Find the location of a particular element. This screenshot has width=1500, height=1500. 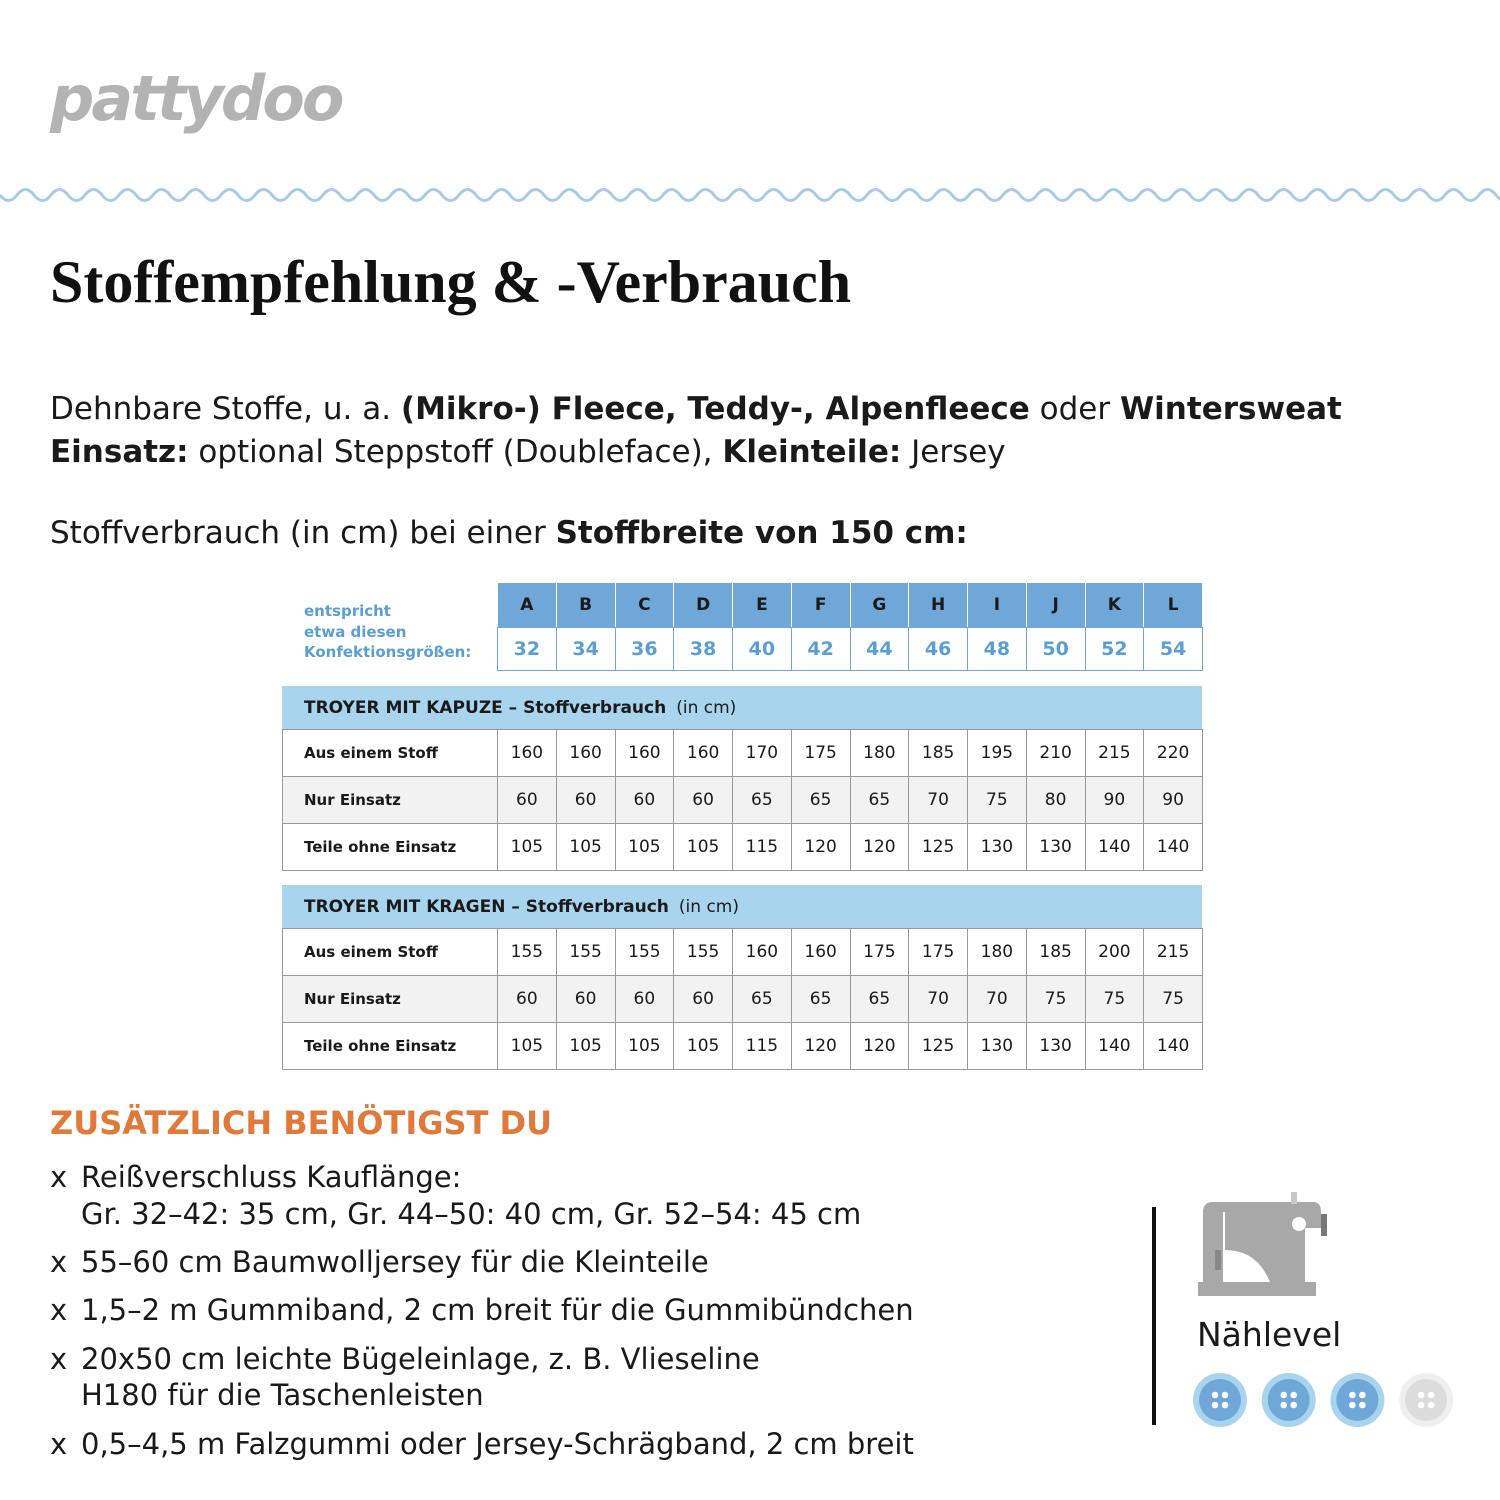

item-line: Reißverschluss Kauflänge: is located at coordinates (271, 1177).